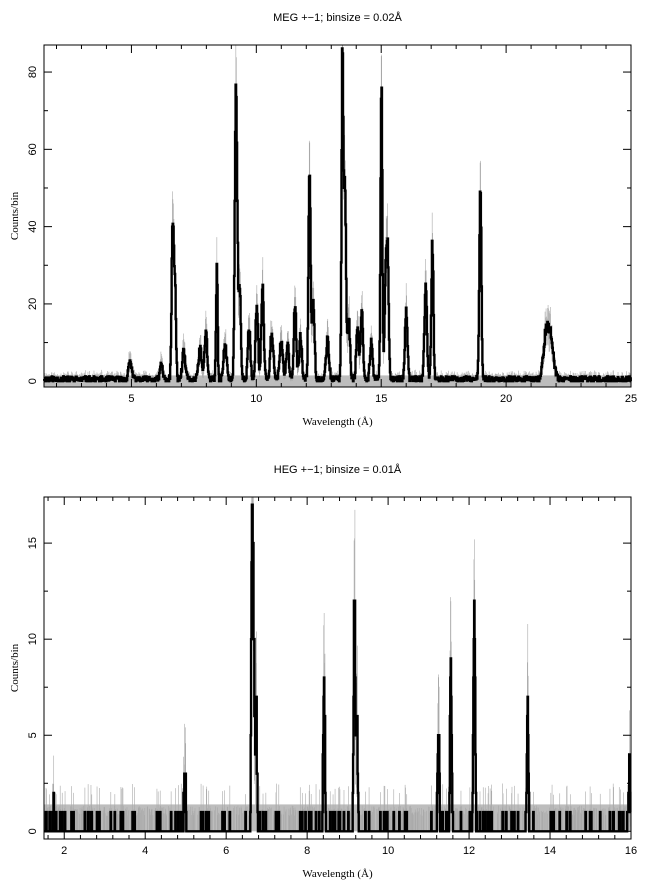 This screenshot has height=891, width=649. I want to click on meg-y-tick-label: 20, so click(33, 304).